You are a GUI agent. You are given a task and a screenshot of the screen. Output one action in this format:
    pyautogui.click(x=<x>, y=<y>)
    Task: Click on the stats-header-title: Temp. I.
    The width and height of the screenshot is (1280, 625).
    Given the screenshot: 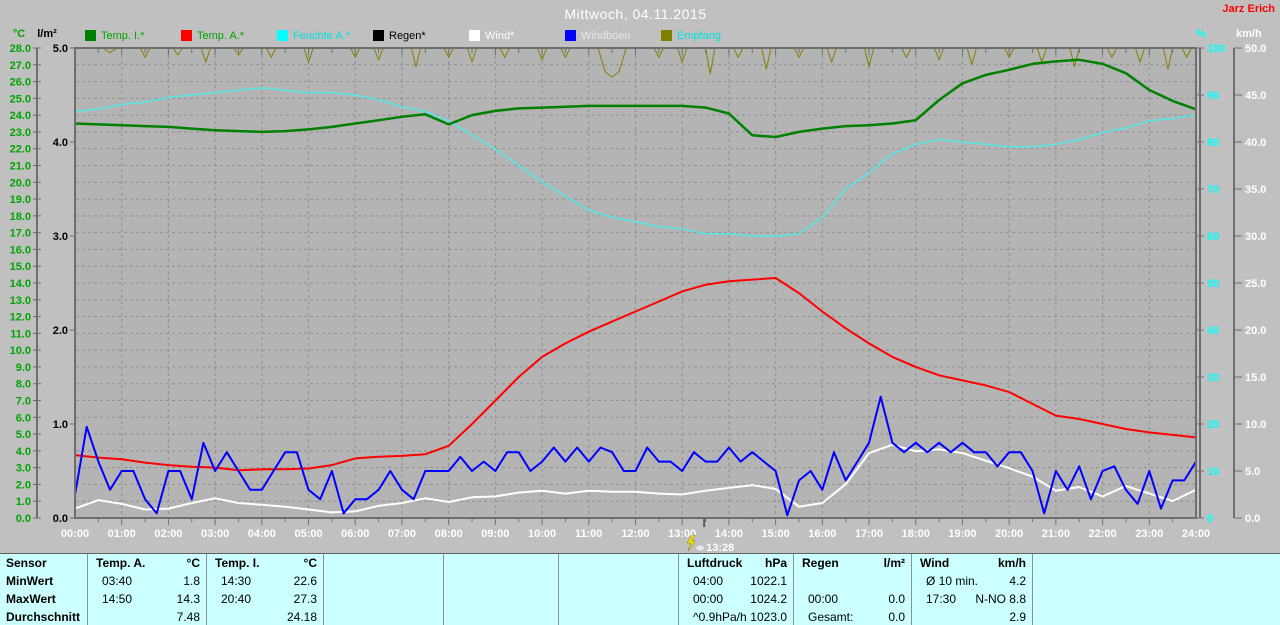 What is the action you would take?
    pyautogui.click(x=237, y=563)
    